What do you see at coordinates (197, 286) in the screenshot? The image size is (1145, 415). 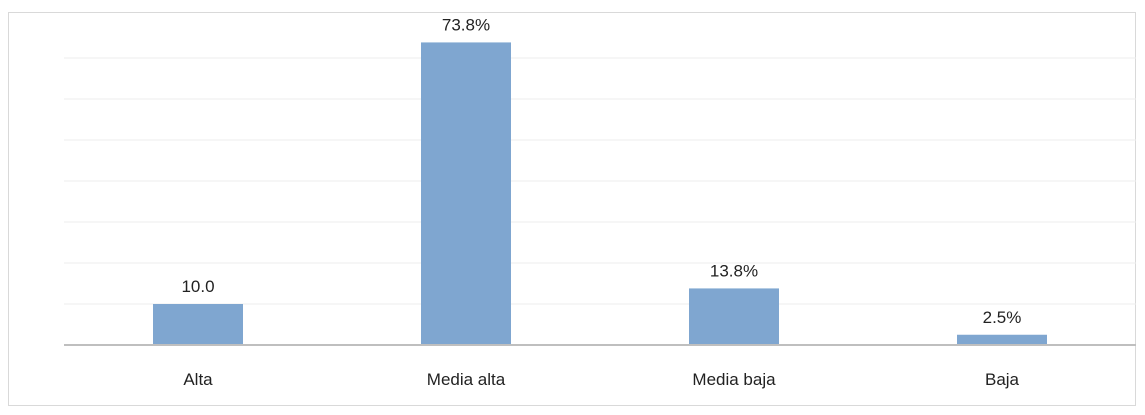 I see `data-label: 10.0` at bounding box center [197, 286].